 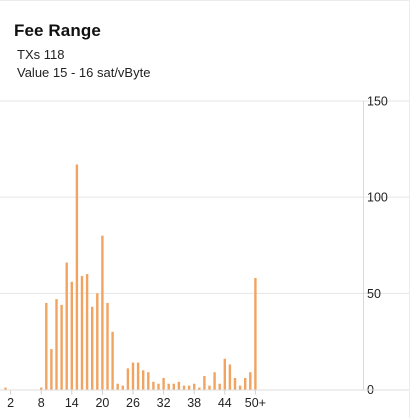 I want to click on txs-count: TXs 118, so click(x=41, y=54).